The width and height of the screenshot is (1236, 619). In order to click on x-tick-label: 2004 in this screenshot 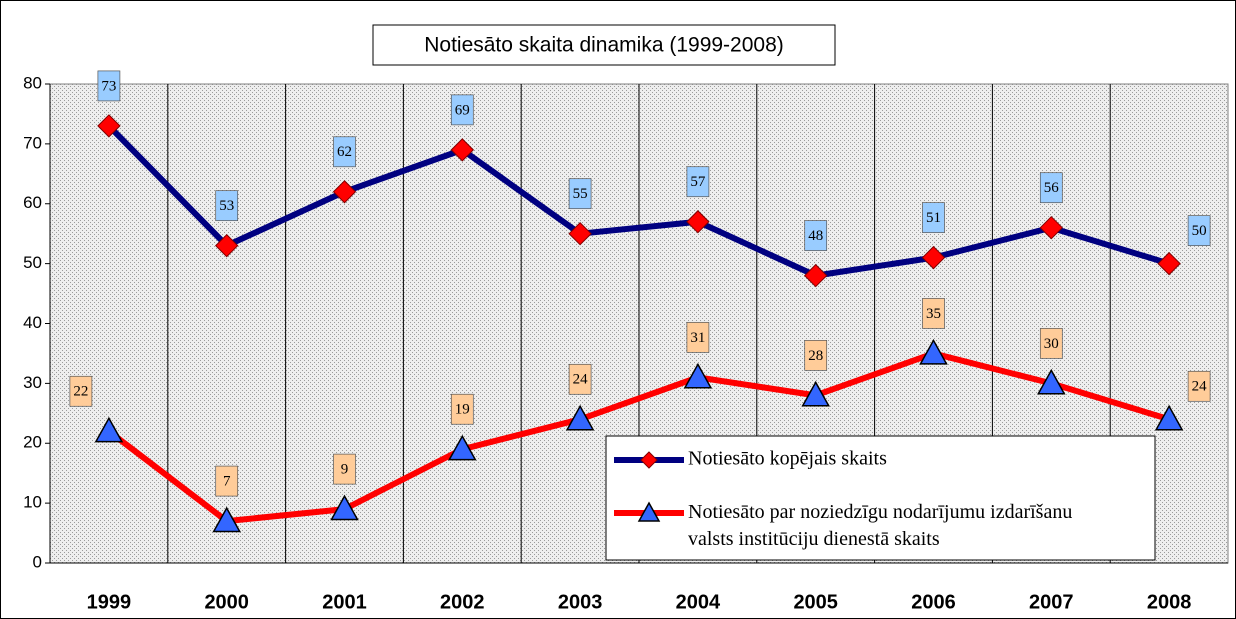, I will do `click(698, 602)`.